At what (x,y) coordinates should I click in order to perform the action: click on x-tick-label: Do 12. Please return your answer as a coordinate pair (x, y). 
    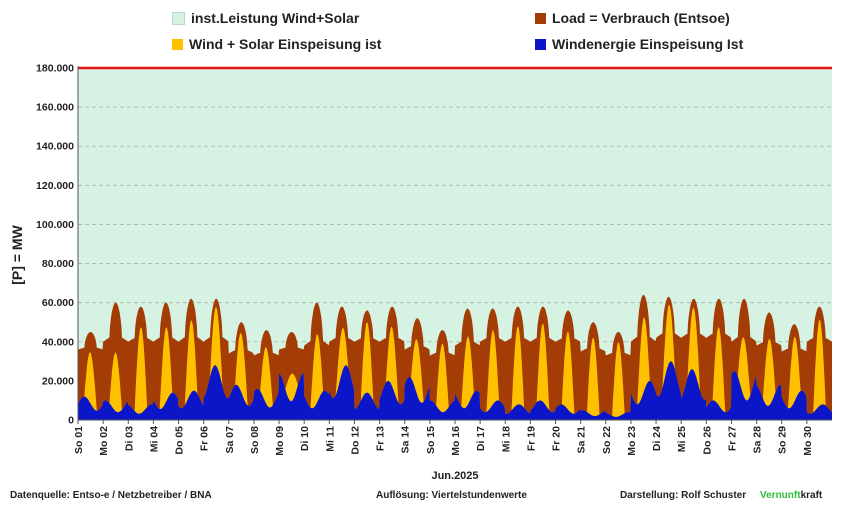
    Looking at the image, I should click on (355, 440).